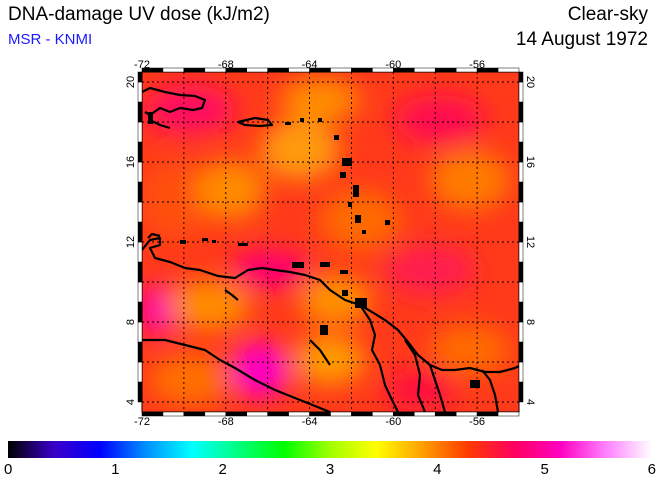  I want to click on colorbar-tick-label: 4, so click(437, 469).